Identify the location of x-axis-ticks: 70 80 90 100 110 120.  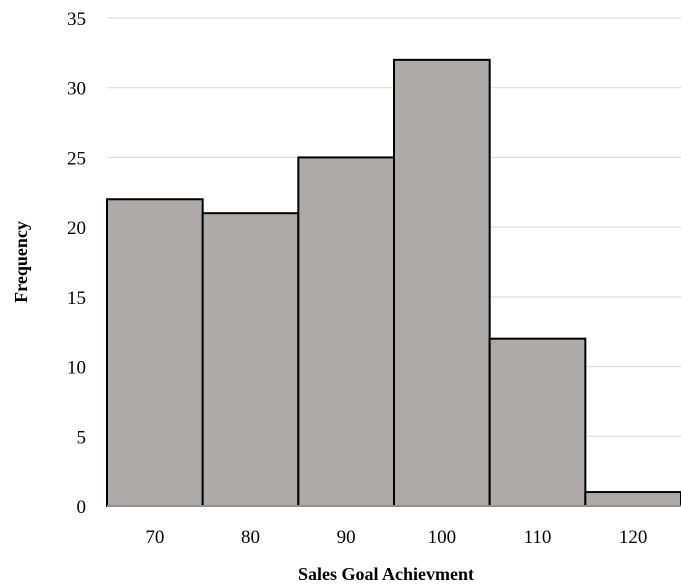
(396, 537).